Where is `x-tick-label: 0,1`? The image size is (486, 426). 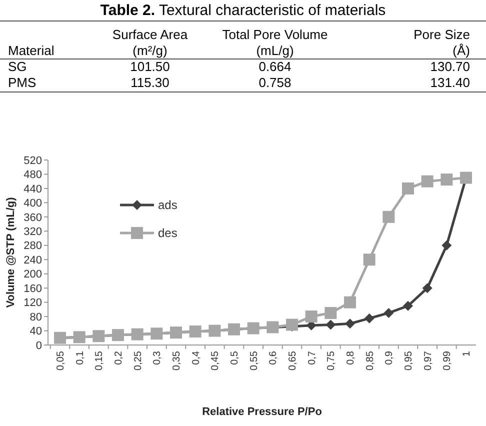
x-tick-label: 0,1 is located at coordinates (80, 357).